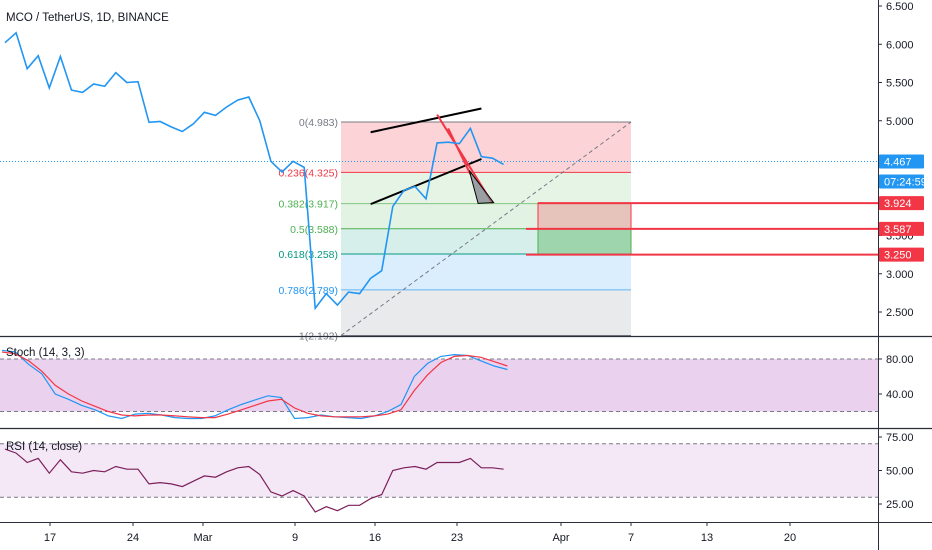 The width and height of the screenshot is (932, 550). I want to click on rsi-axis-label: 75.00, so click(900, 438).